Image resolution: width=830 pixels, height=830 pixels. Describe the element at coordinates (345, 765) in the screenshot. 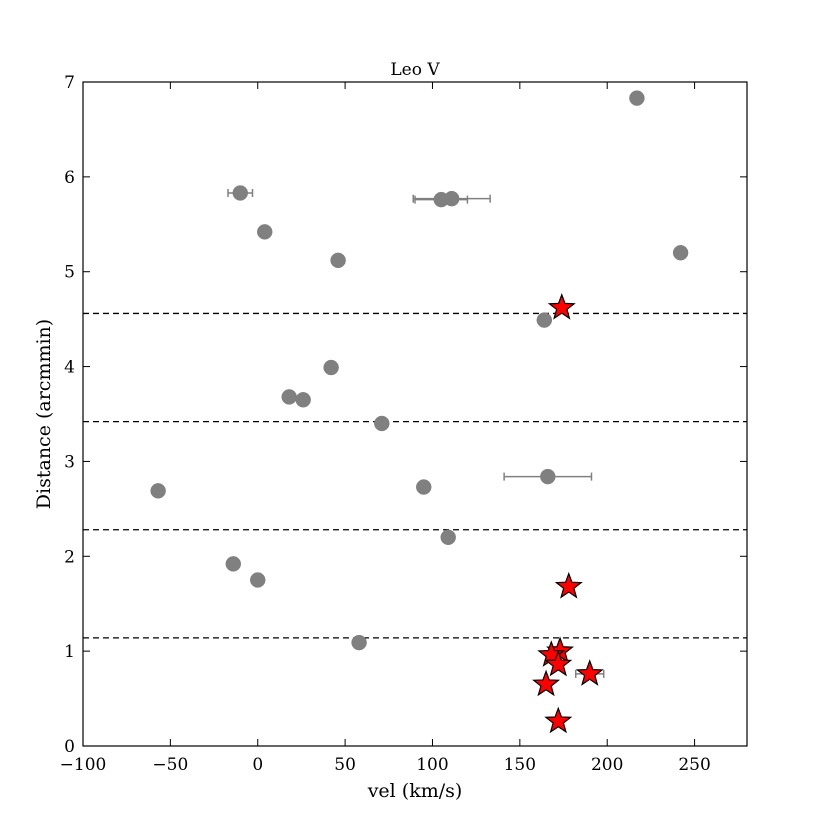

I see `x-tick-label: 50` at that location.